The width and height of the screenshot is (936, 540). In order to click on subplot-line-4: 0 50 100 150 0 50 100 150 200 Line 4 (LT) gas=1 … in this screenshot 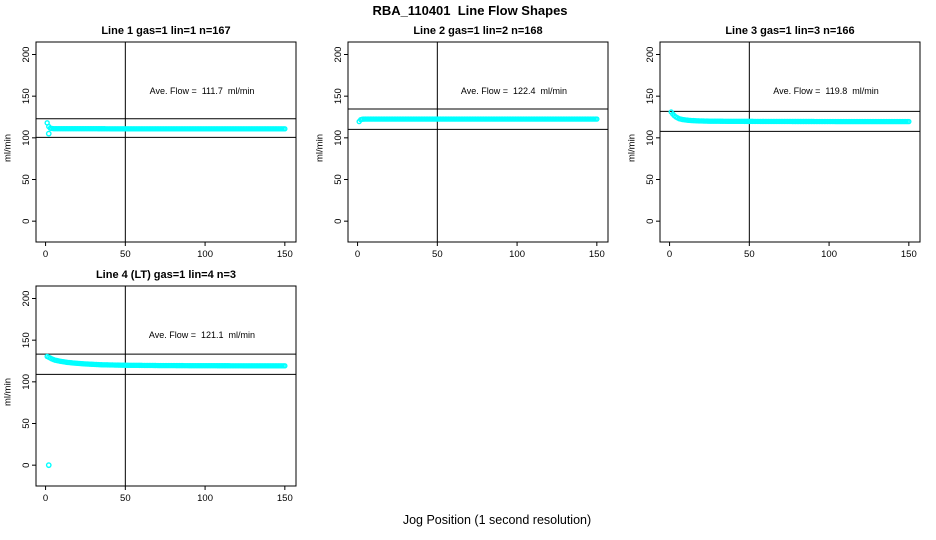, I will do `click(156, 385)`.